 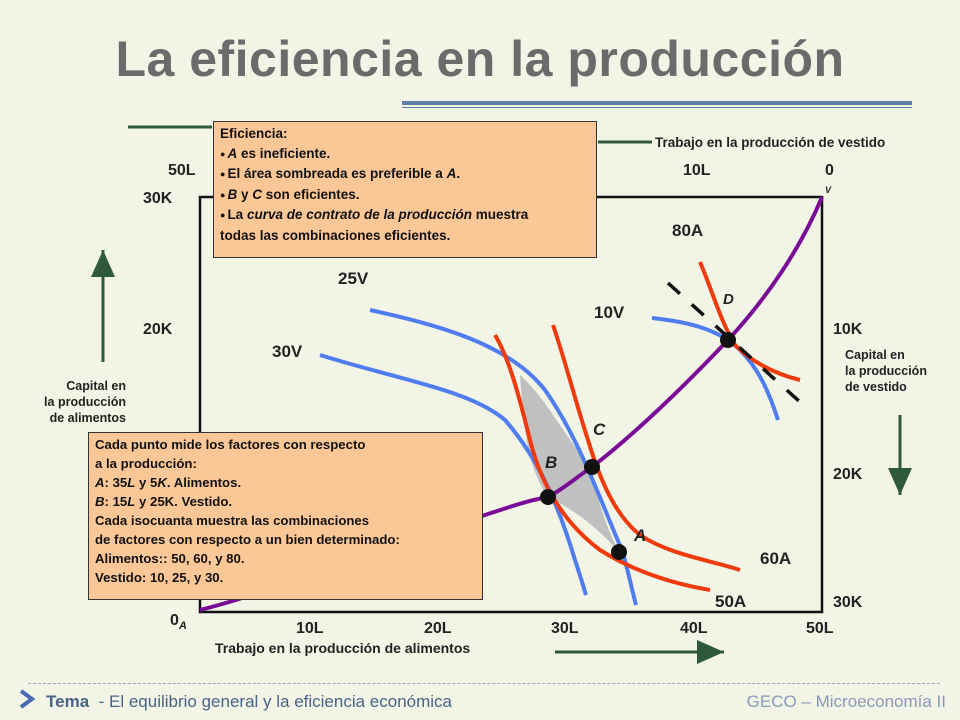 I want to click on point-B-label: B, so click(x=551, y=462).